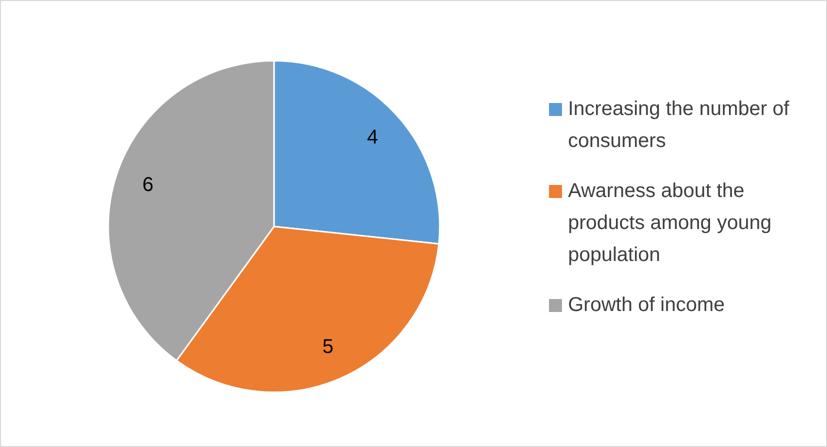 The height and width of the screenshot is (447, 827). What do you see at coordinates (372, 137) in the screenshot?
I see `data-label: 4` at bounding box center [372, 137].